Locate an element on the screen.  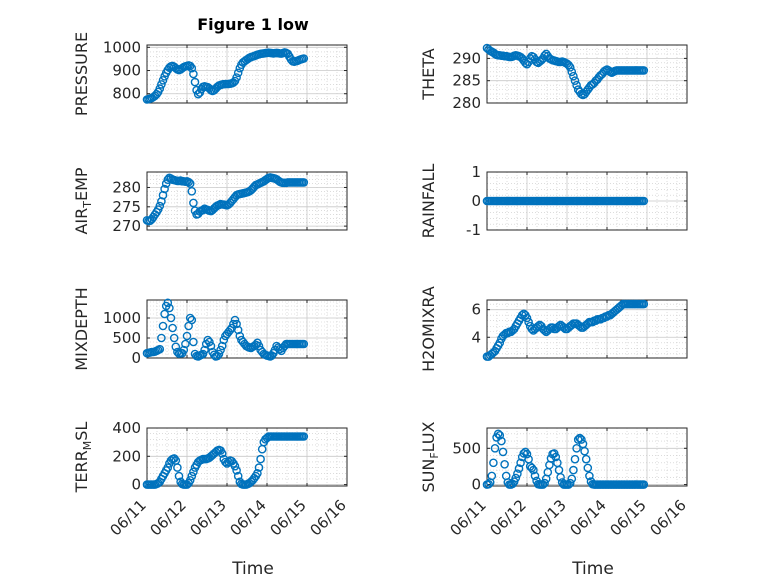
series-sun_flux is located at coordinates (565, 459).